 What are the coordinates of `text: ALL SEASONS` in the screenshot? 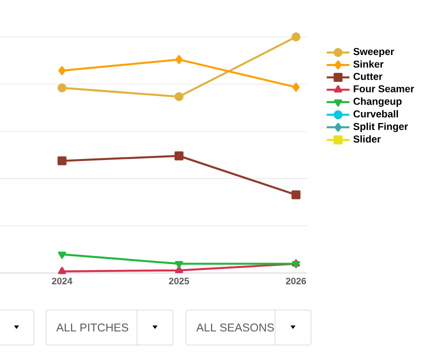 It's located at (235, 327).